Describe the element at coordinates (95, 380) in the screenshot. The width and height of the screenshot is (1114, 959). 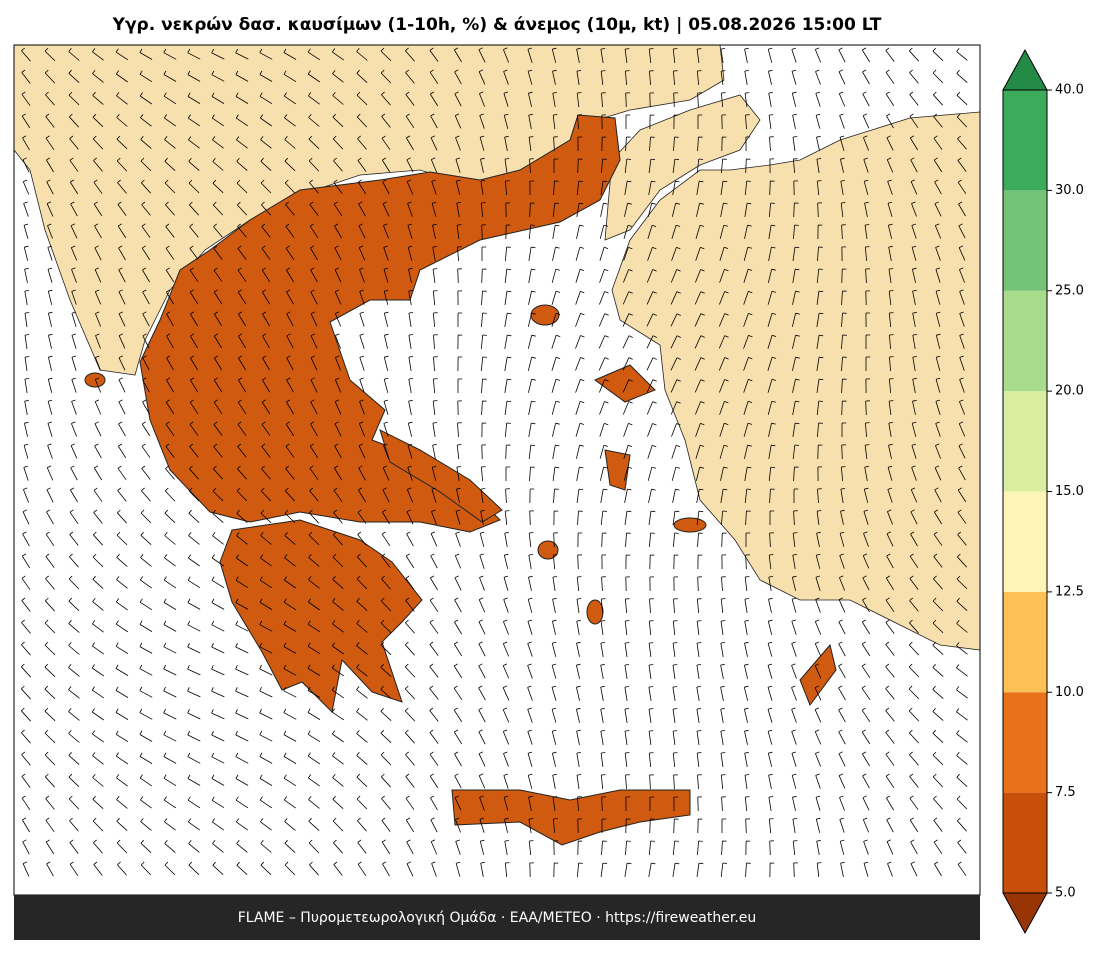
I see `corfu` at that location.